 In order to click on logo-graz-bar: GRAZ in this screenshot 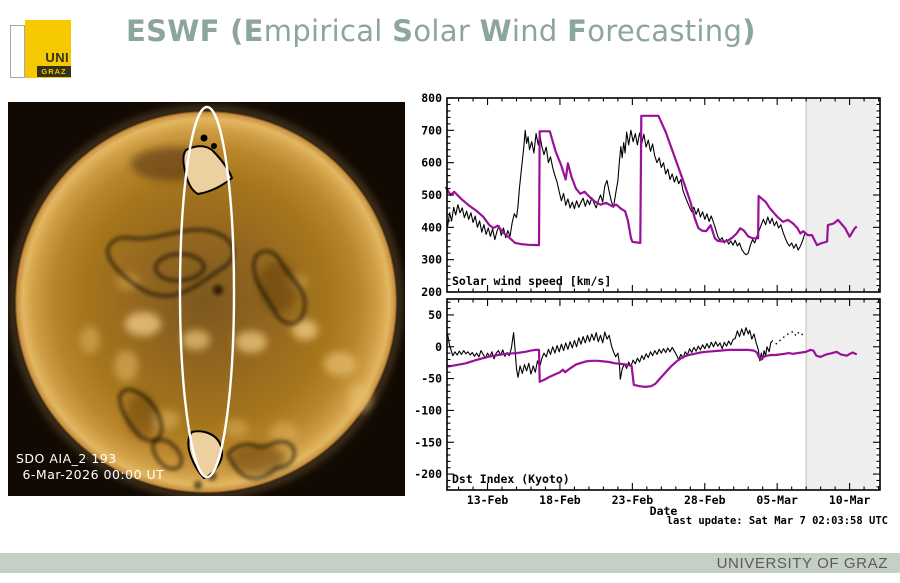, I will do `click(54, 71)`.